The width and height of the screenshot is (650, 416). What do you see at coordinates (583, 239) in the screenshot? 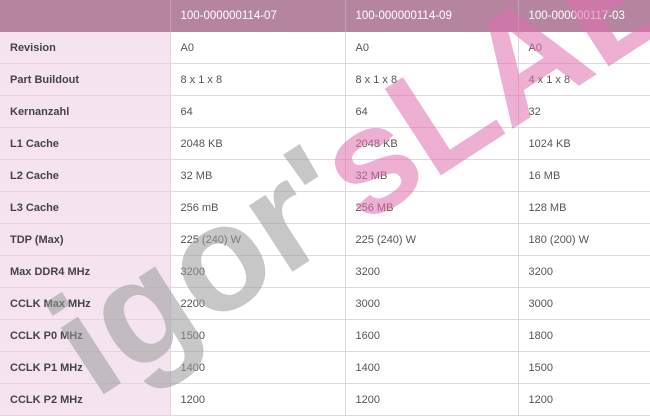
I see `value-cell: 180 (200) W` at bounding box center [583, 239].